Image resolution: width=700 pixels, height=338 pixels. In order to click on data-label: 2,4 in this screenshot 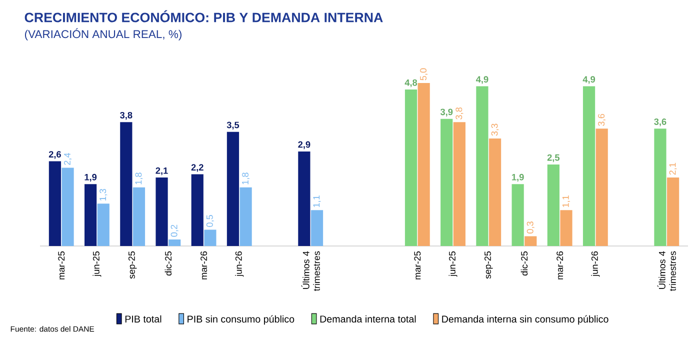, I will do `click(68, 158)`.